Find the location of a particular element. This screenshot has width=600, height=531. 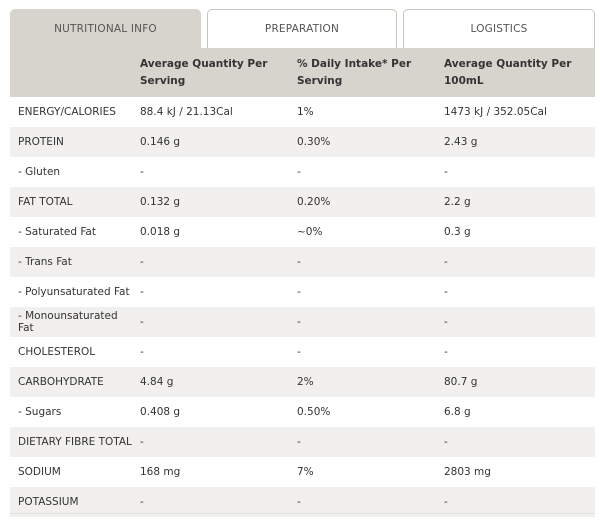

nutrient-cell: - Monounsaturated Fat is located at coordinates (68, 322).